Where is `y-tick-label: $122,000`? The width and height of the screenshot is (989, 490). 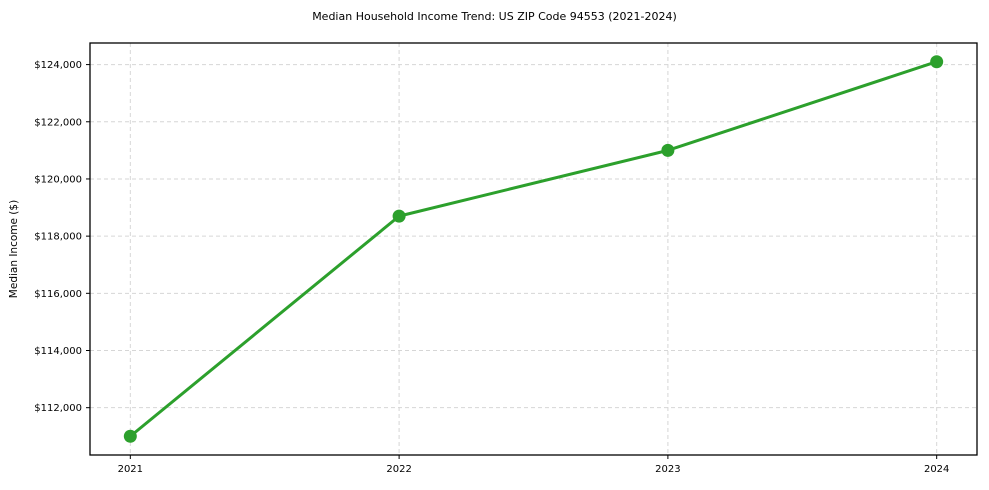
y-tick-label: $122,000 is located at coordinates (58, 122).